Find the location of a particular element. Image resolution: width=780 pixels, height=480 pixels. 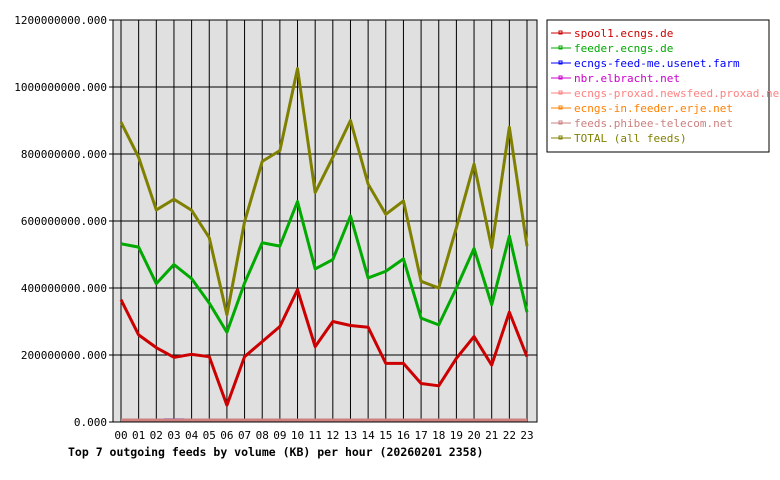

legend-label: nbr.elbracht.net is located at coordinates (627, 78).